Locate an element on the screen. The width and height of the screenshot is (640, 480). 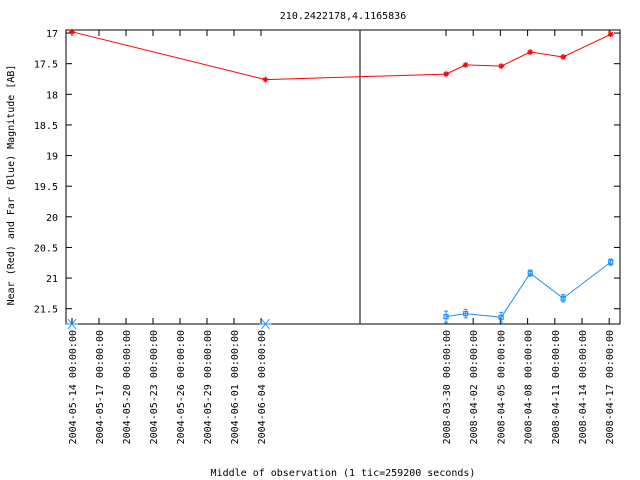
x-tick-label: 2008-04-05 00:00:00 is located at coordinates (501, 387).